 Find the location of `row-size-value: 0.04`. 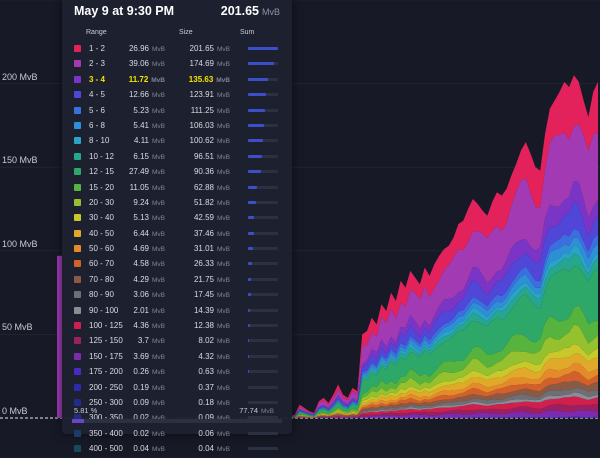

row-size-value: 0.04 is located at coordinates (141, 448).